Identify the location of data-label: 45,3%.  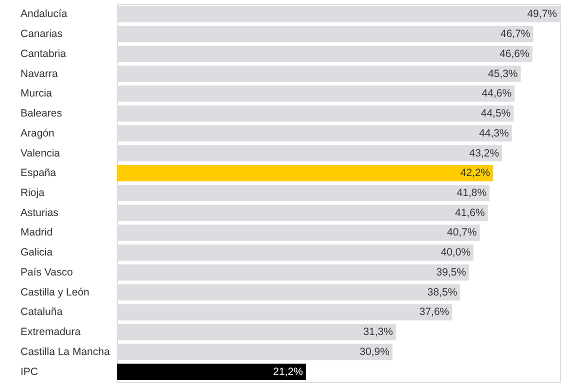
(503, 74).